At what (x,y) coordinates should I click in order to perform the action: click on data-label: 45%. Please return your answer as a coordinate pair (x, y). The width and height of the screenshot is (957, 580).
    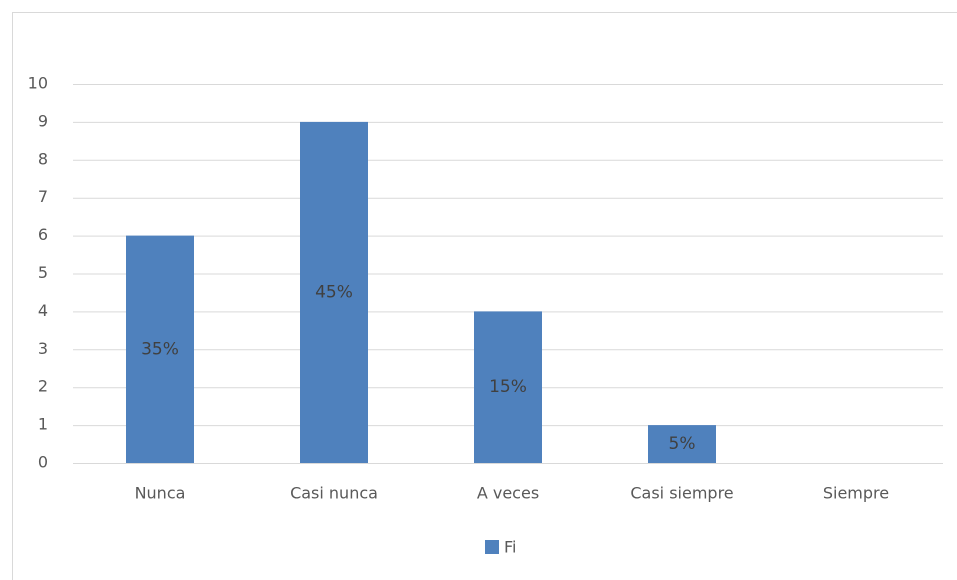
    Looking at the image, I should click on (334, 292).